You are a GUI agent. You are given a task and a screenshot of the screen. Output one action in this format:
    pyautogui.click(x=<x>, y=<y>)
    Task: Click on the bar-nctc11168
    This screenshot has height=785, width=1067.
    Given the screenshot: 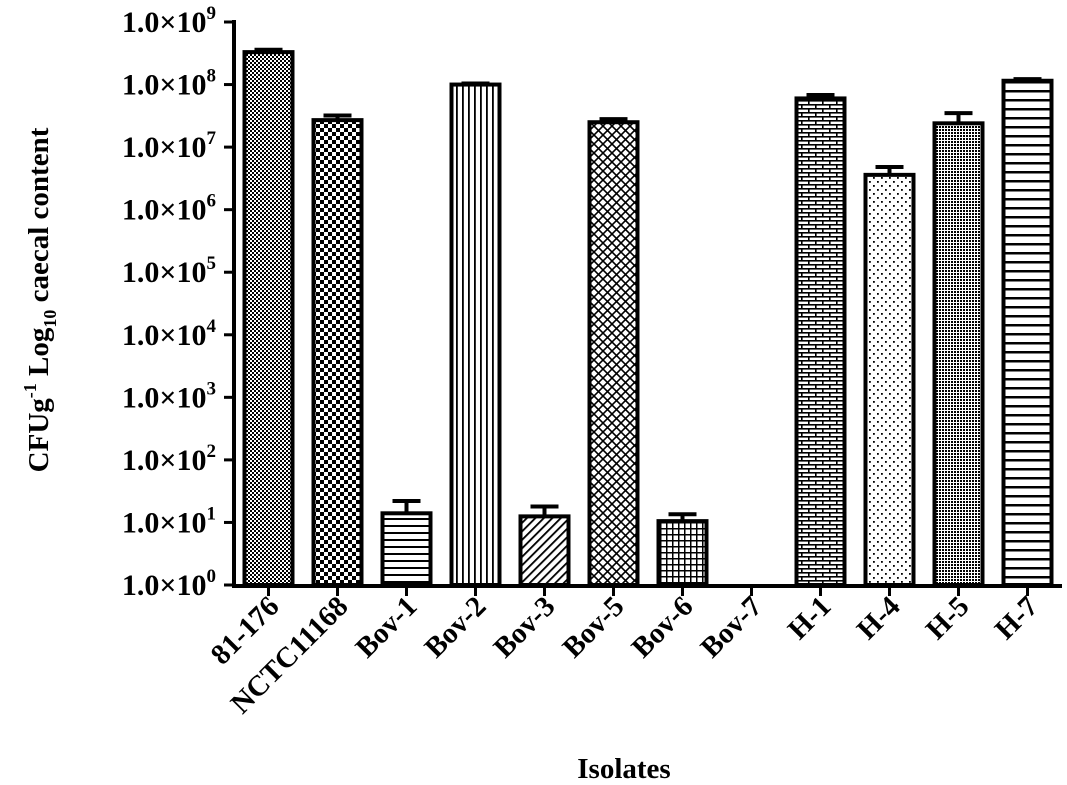 What is the action you would take?
    pyautogui.click(x=337, y=352)
    